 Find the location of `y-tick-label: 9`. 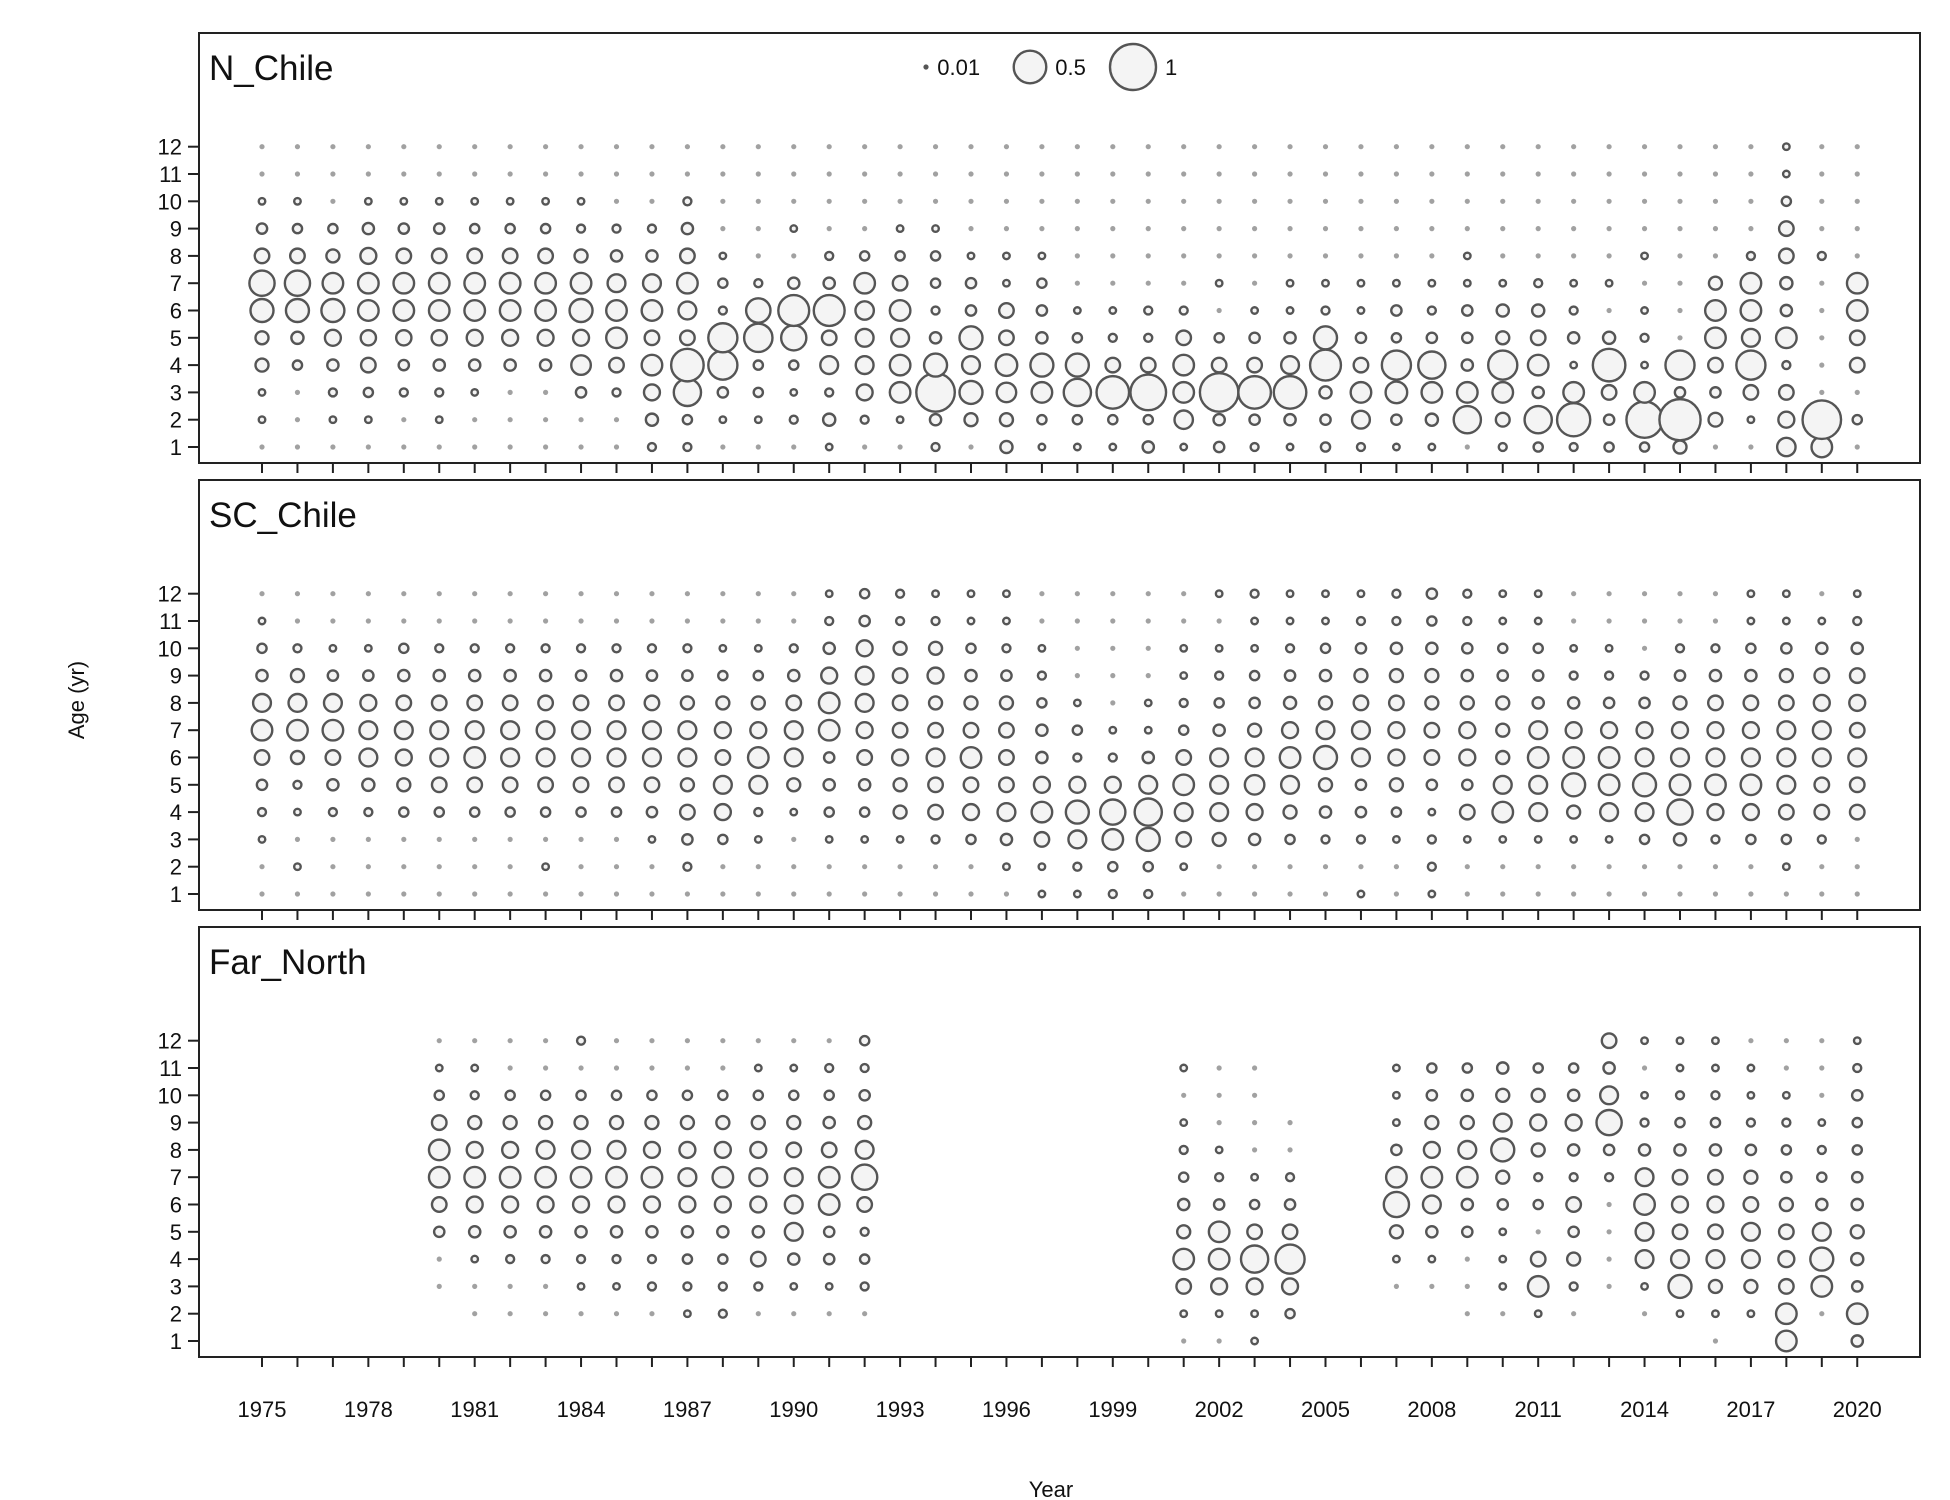

y-tick-label: 9 is located at coordinates (176, 676).